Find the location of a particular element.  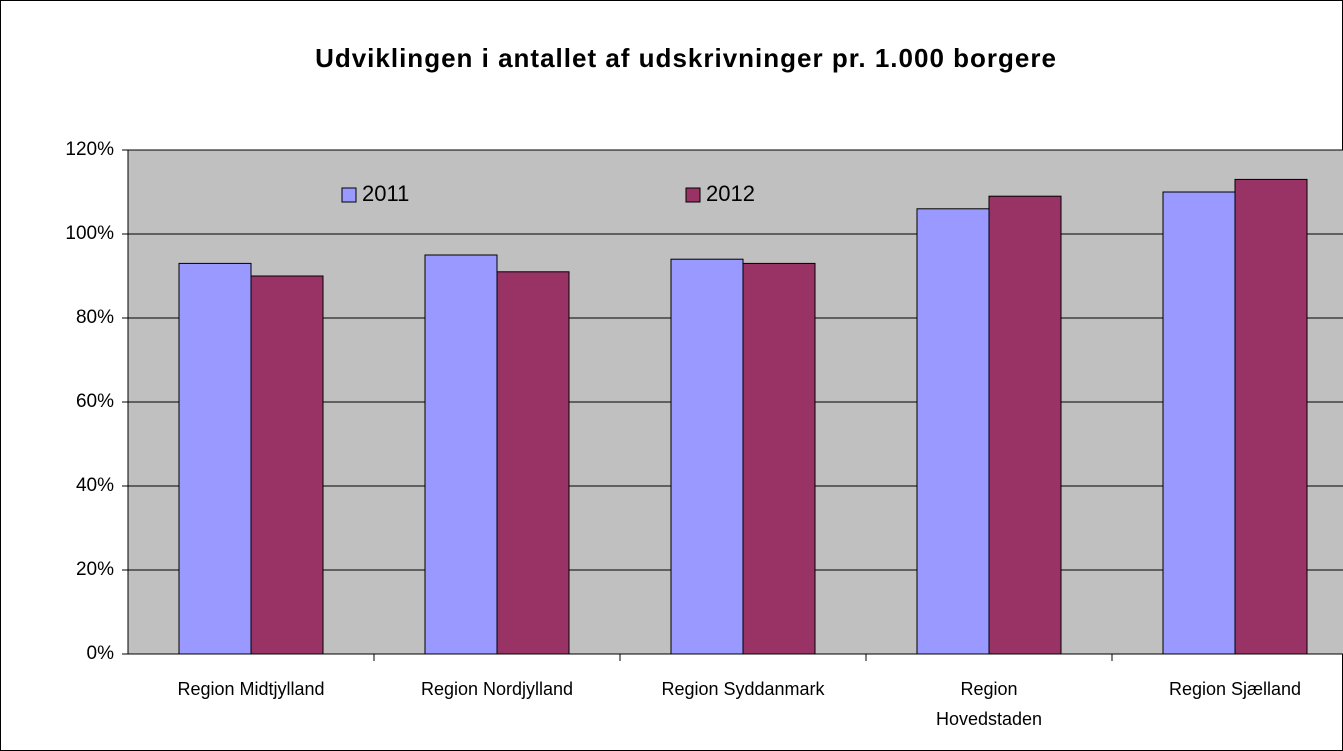

x-tick-label: Region Syddanmark is located at coordinates (743, 689).